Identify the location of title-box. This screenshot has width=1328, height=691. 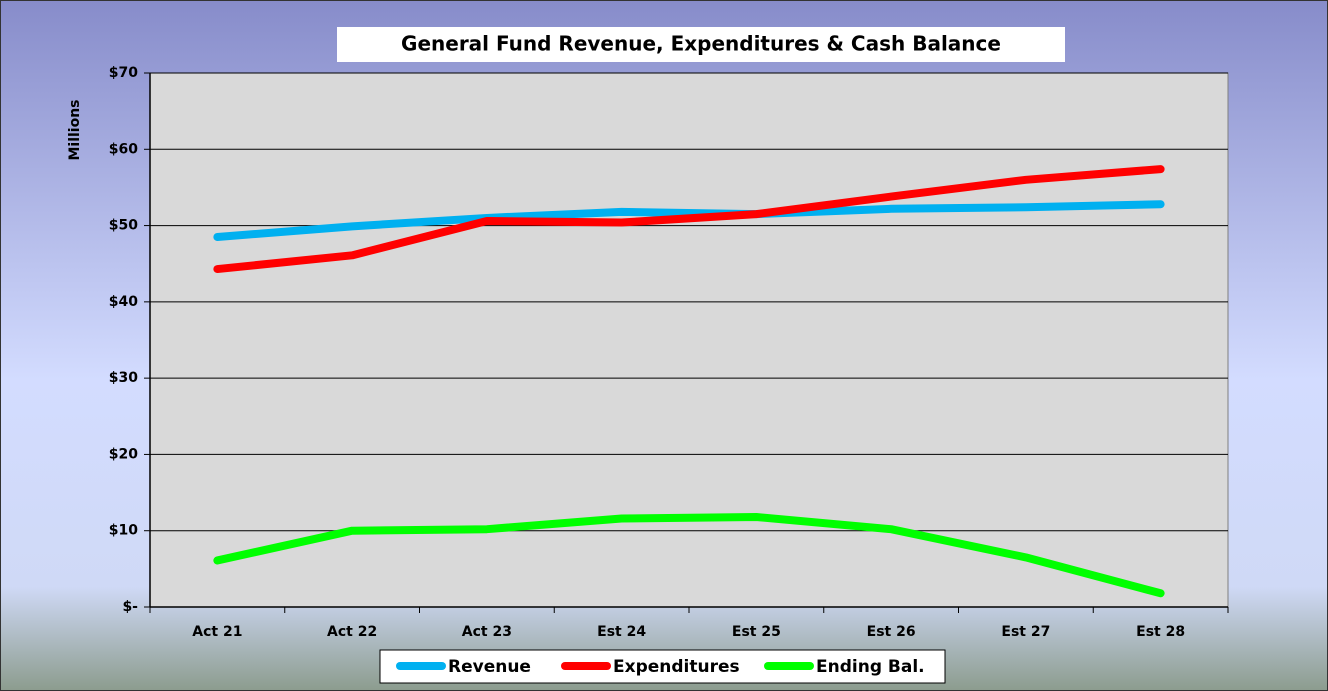
(701, 44).